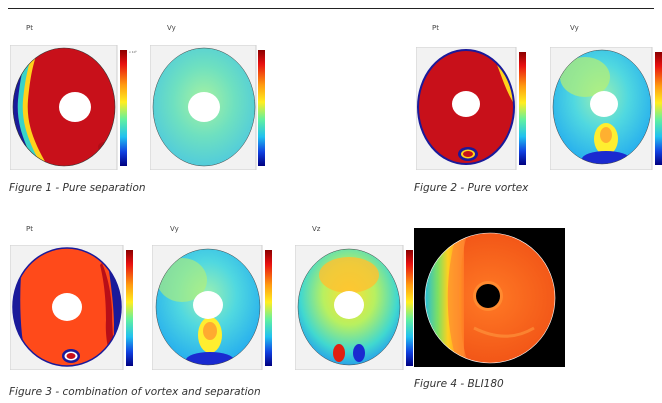 The height and width of the screenshot is (403, 662). What do you see at coordinates (171, 28) in the screenshot?
I see `fig1-vy-label: Vy` at bounding box center [171, 28].